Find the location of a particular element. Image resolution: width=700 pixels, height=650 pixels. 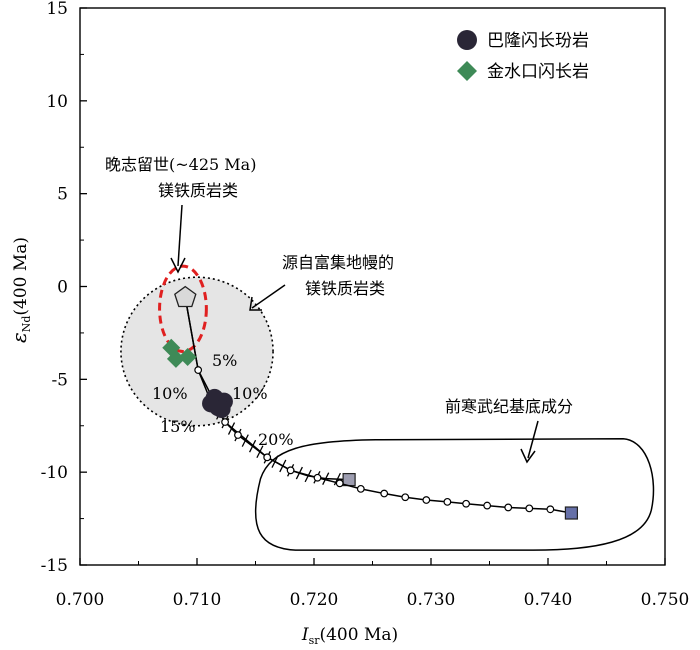

pct-5-label: 5% is located at coordinates (224, 360).